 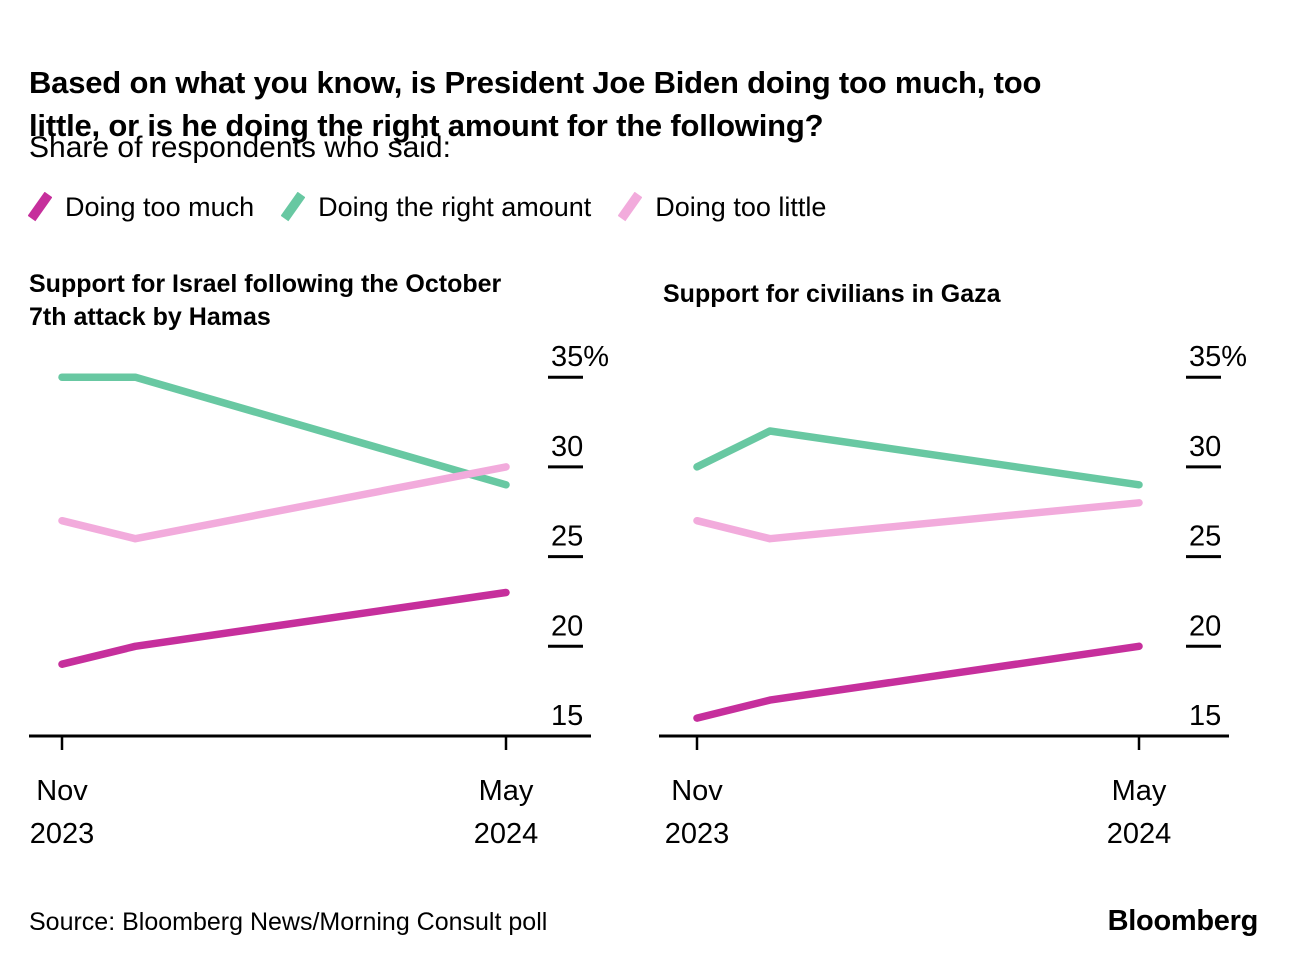 I want to click on chart-title-line: 7th attack by Hamas, so click(x=150, y=317).